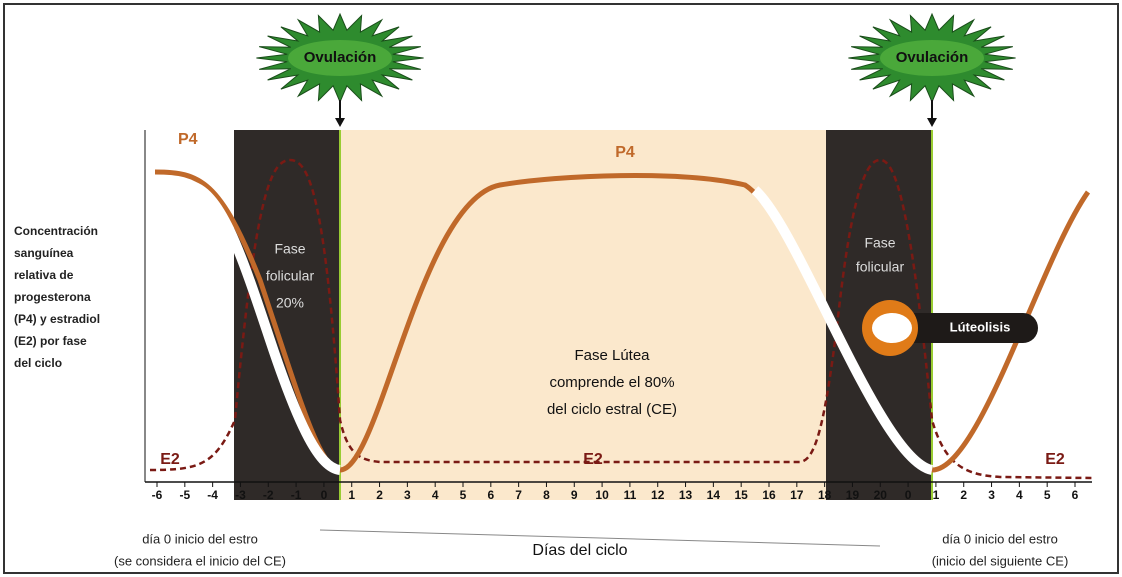 Image resolution: width=1122 pixels, height=577 pixels. Describe the element at coordinates (287, 315) in the screenshot. I see `follicular-band` at that location.